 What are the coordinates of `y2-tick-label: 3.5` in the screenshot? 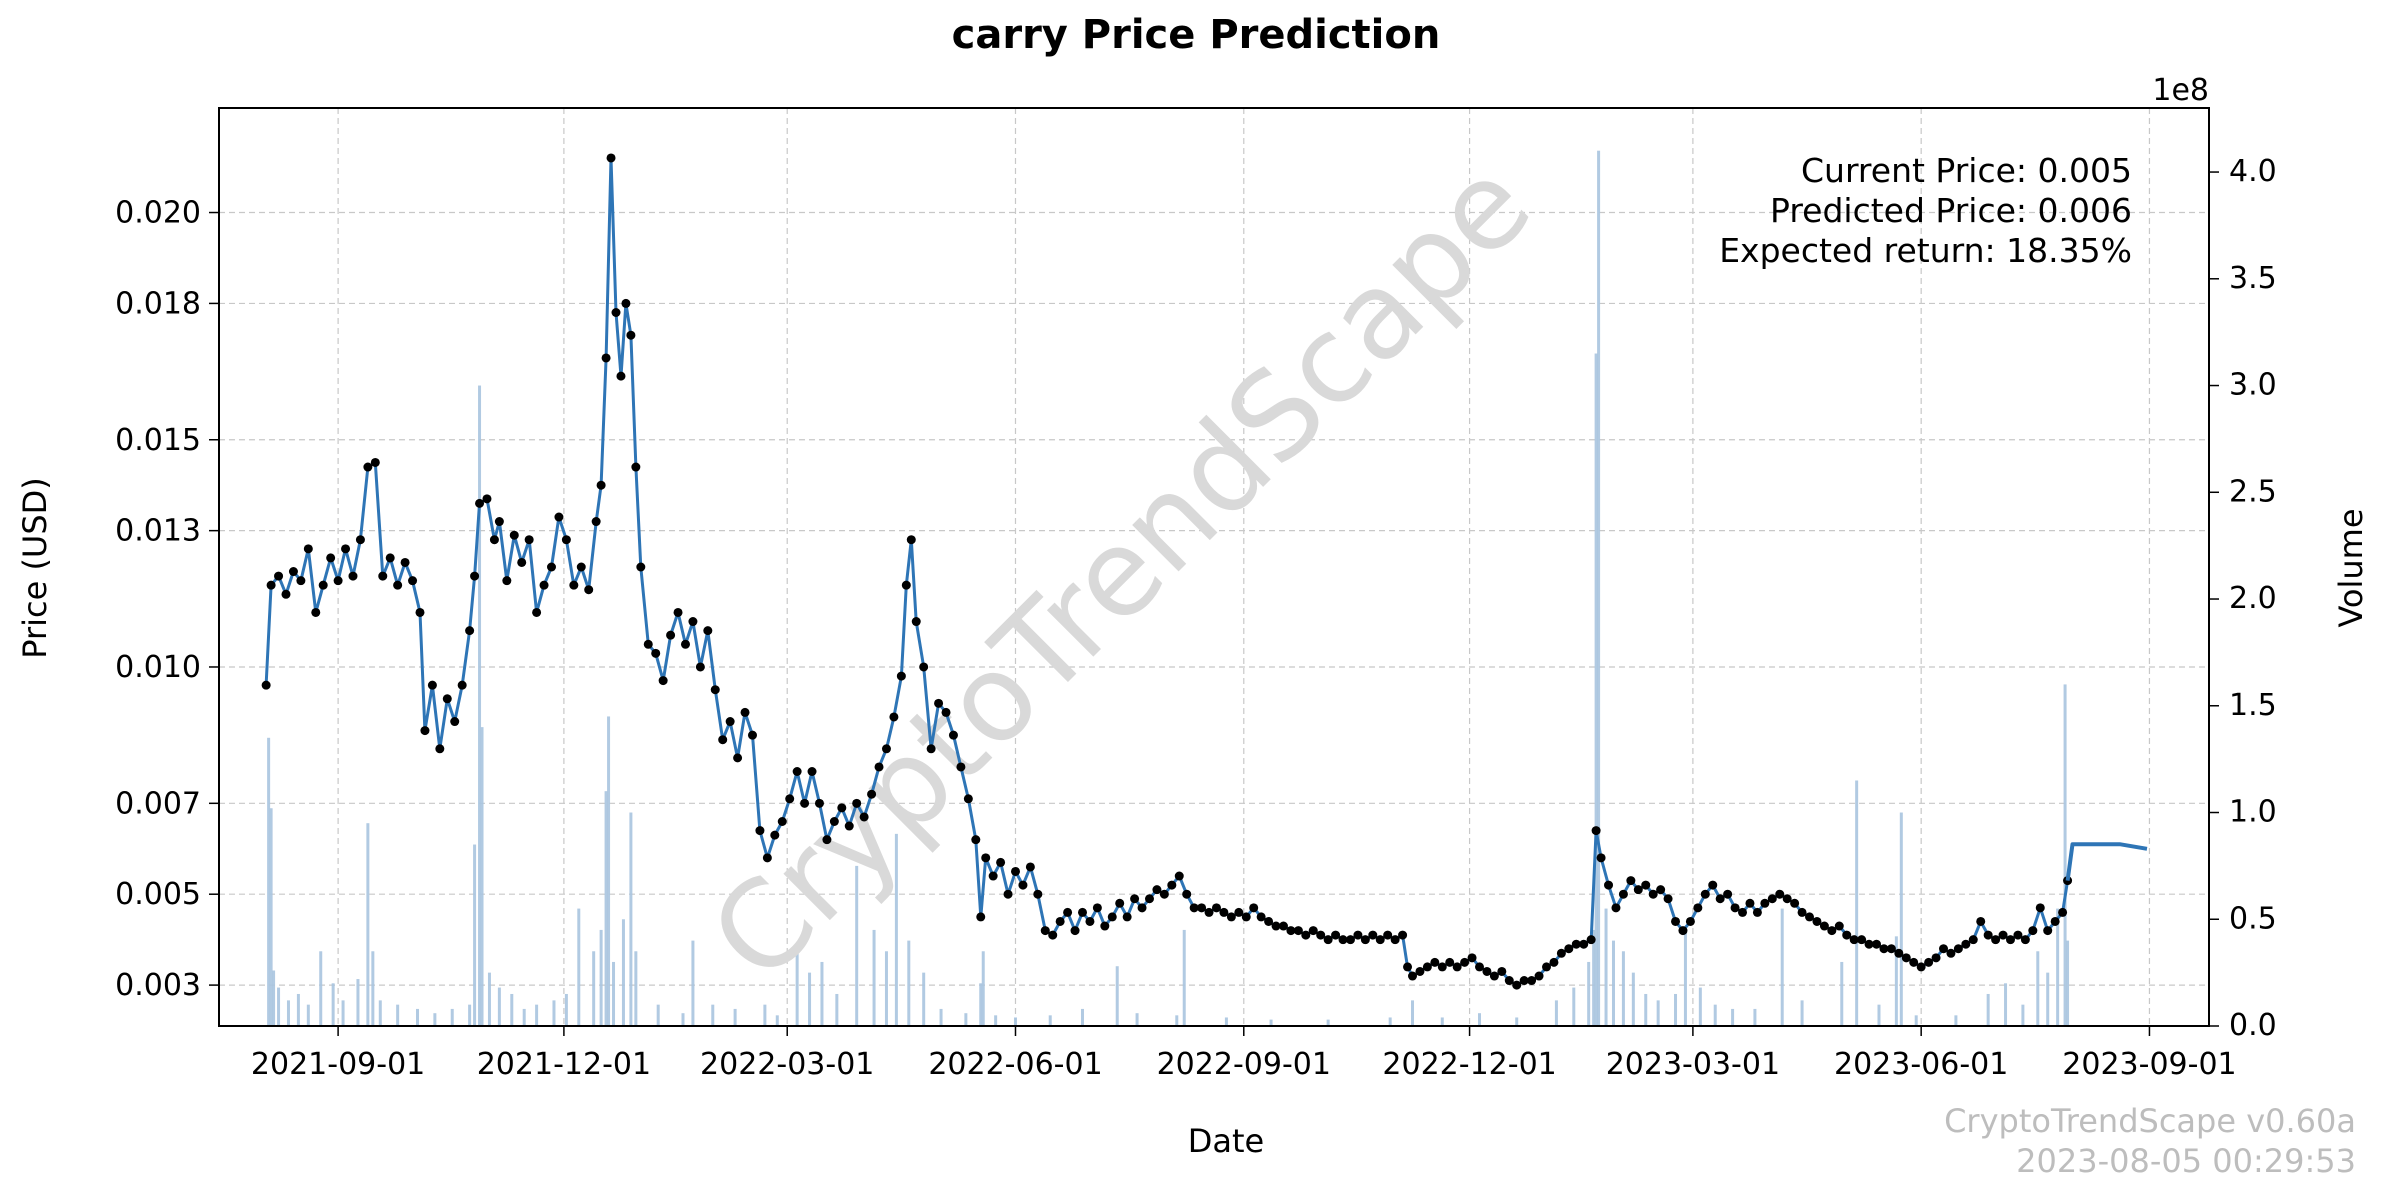 It's located at (2253, 278).